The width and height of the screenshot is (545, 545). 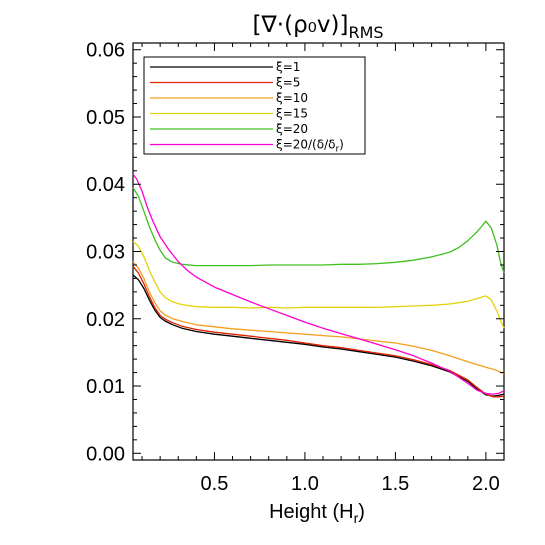 What do you see at coordinates (486, 484) in the screenshot?
I see `x-tick-label: 2.0` at bounding box center [486, 484].